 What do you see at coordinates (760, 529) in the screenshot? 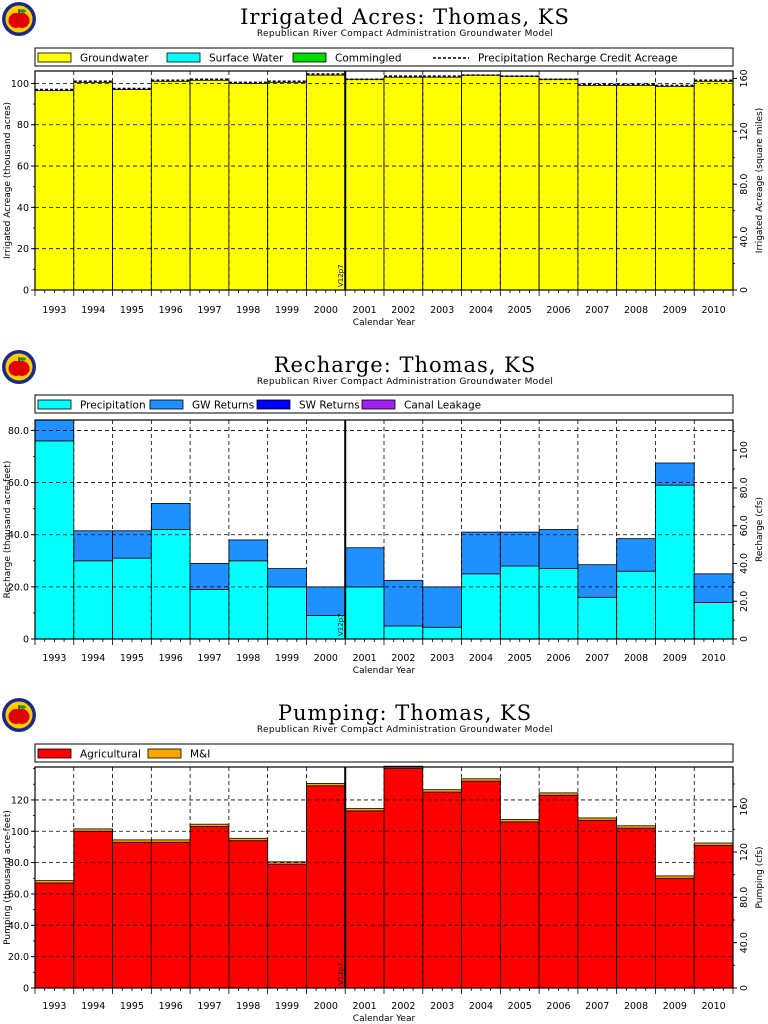
I see `y2-axis-label: Recharge (cfs)` at bounding box center [760, 529].